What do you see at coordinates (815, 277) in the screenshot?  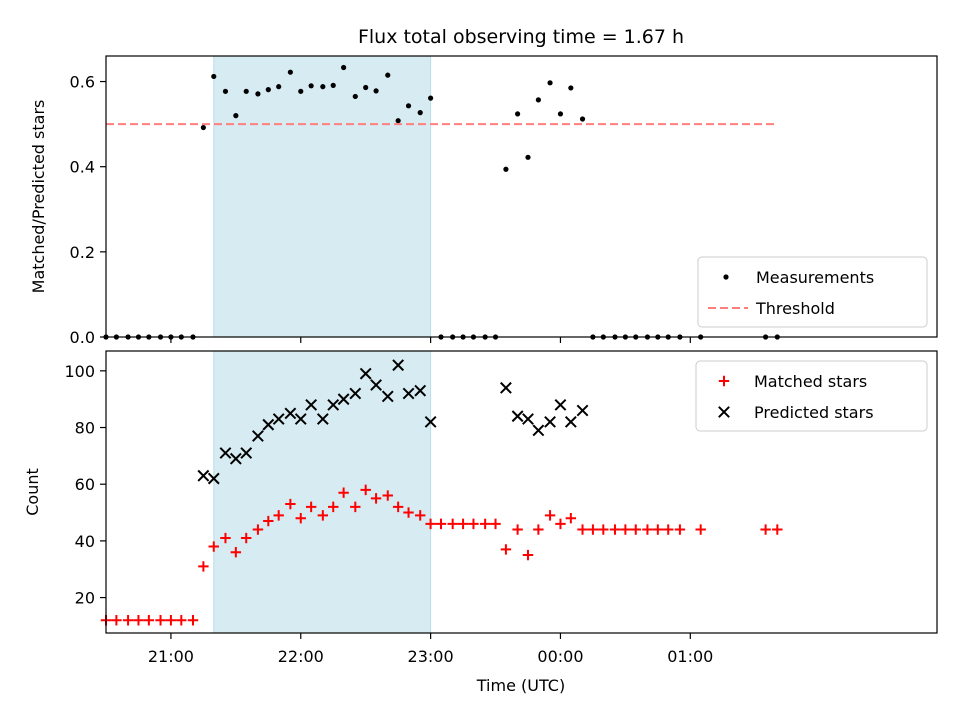 I see `legend-label: Measurements` at bounding box center [815, 277].